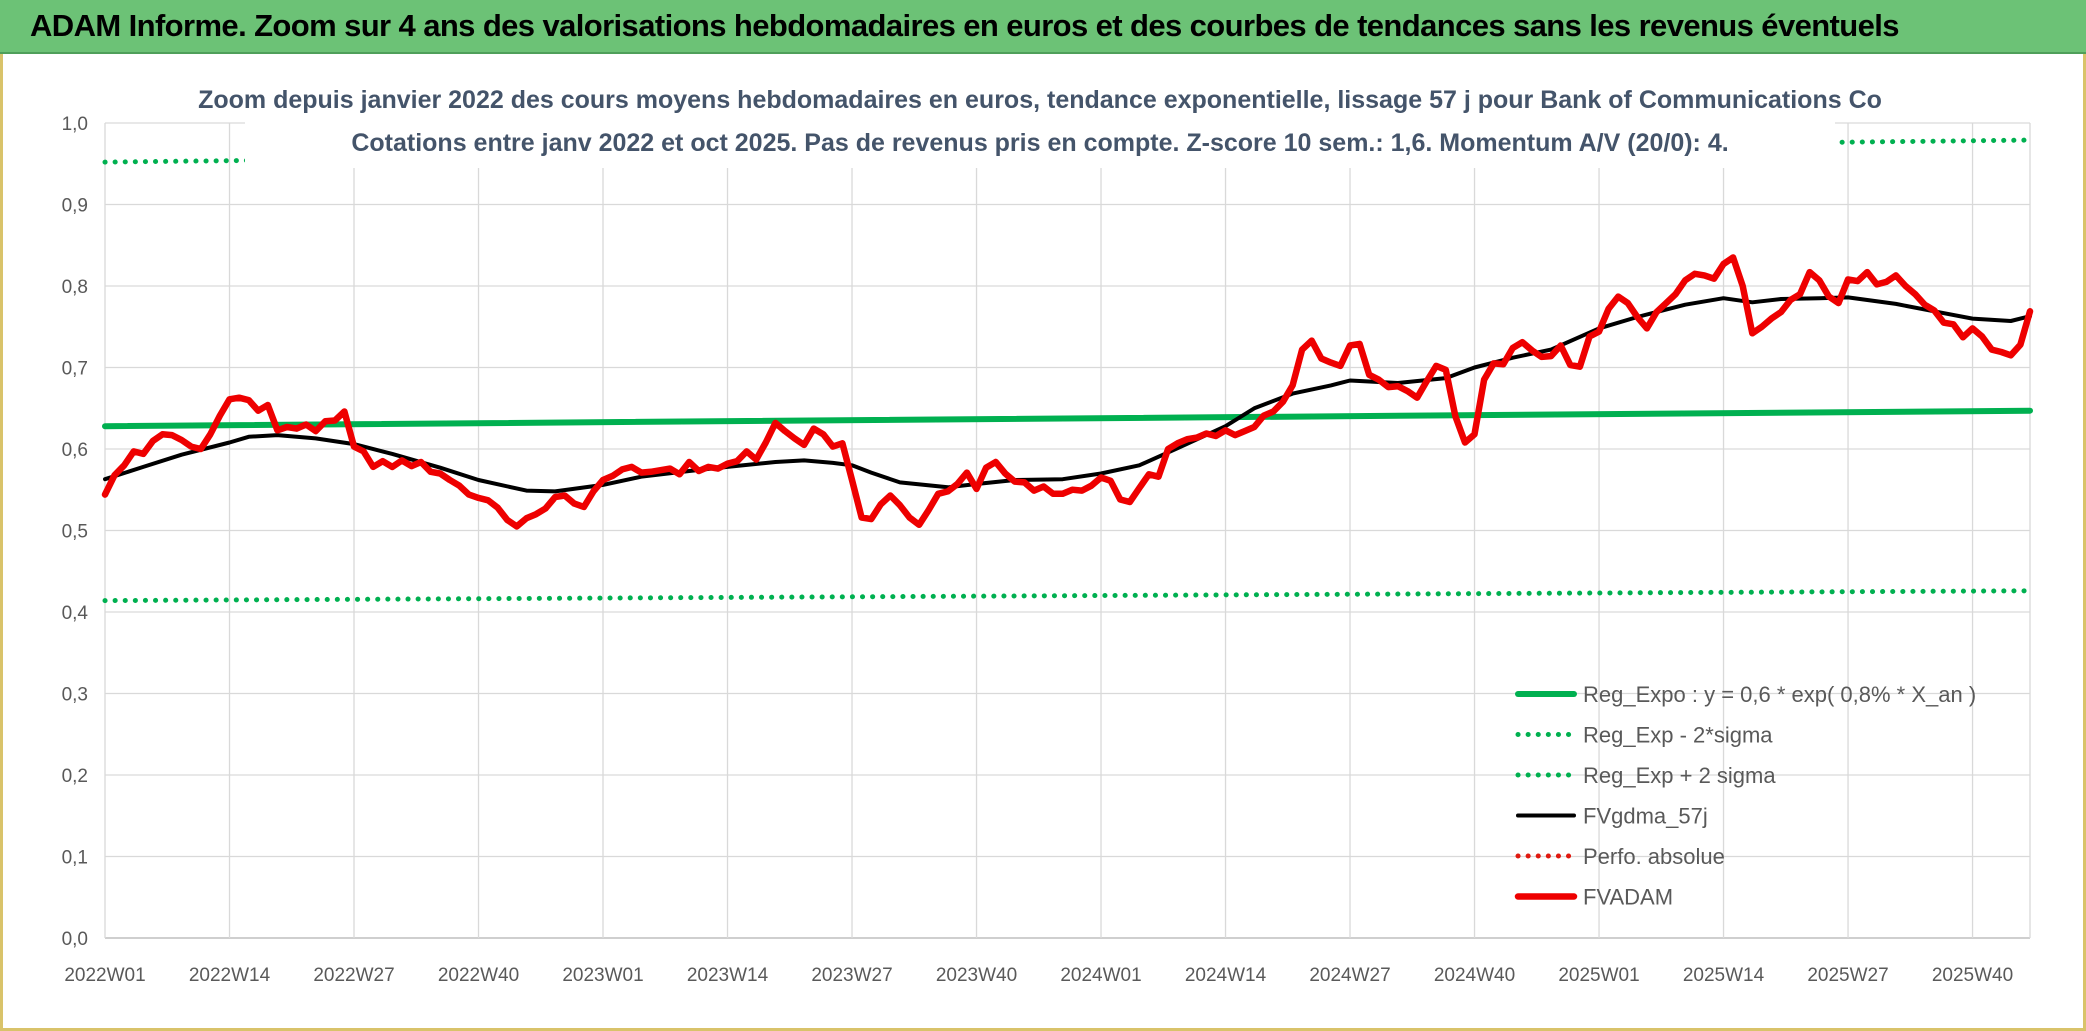 This screenshot has width=2086, height=1031. What do you see at coordinates (1474, 975) in the screenshot?
I see `x-tick-label: 2024W40` at bounding box center [1474, 975].